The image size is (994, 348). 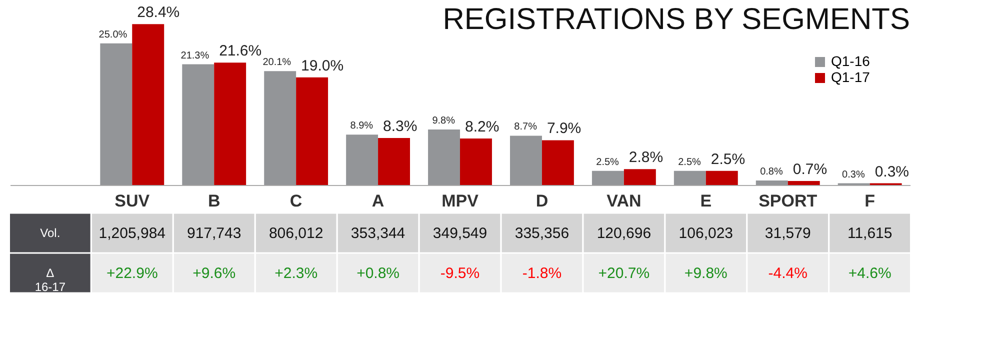 What do you see at coordinates (788, 273) in the screenshot?
I see `text: -4.4%` at bounding box center [788, 273].